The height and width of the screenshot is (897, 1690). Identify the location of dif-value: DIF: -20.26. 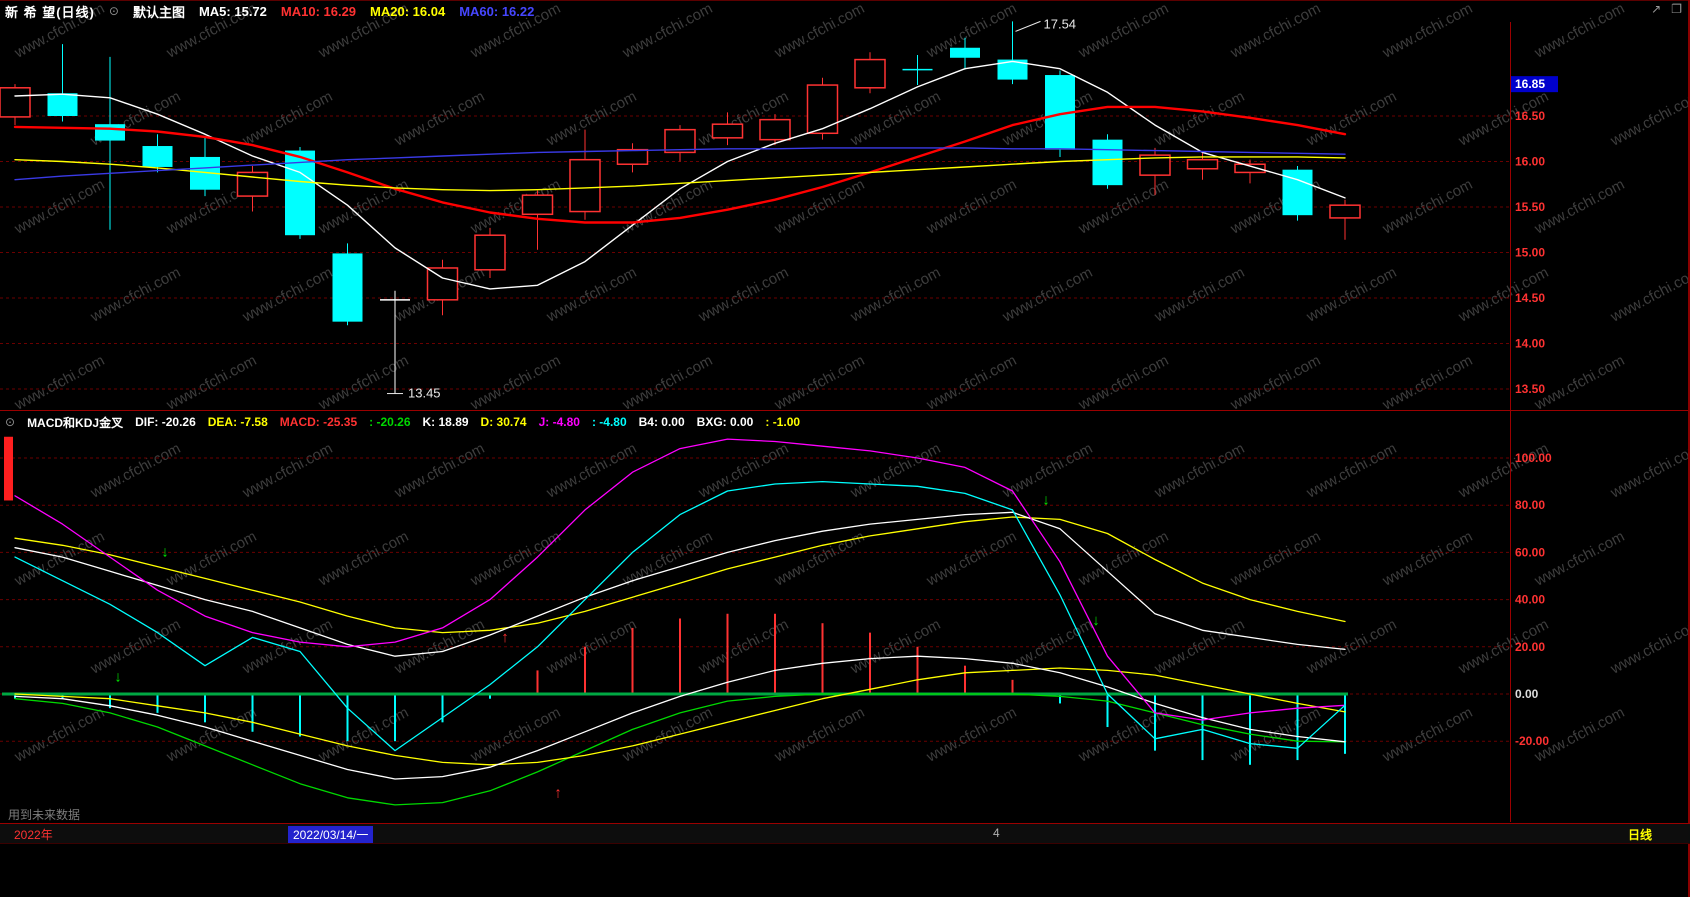
(165, 422).